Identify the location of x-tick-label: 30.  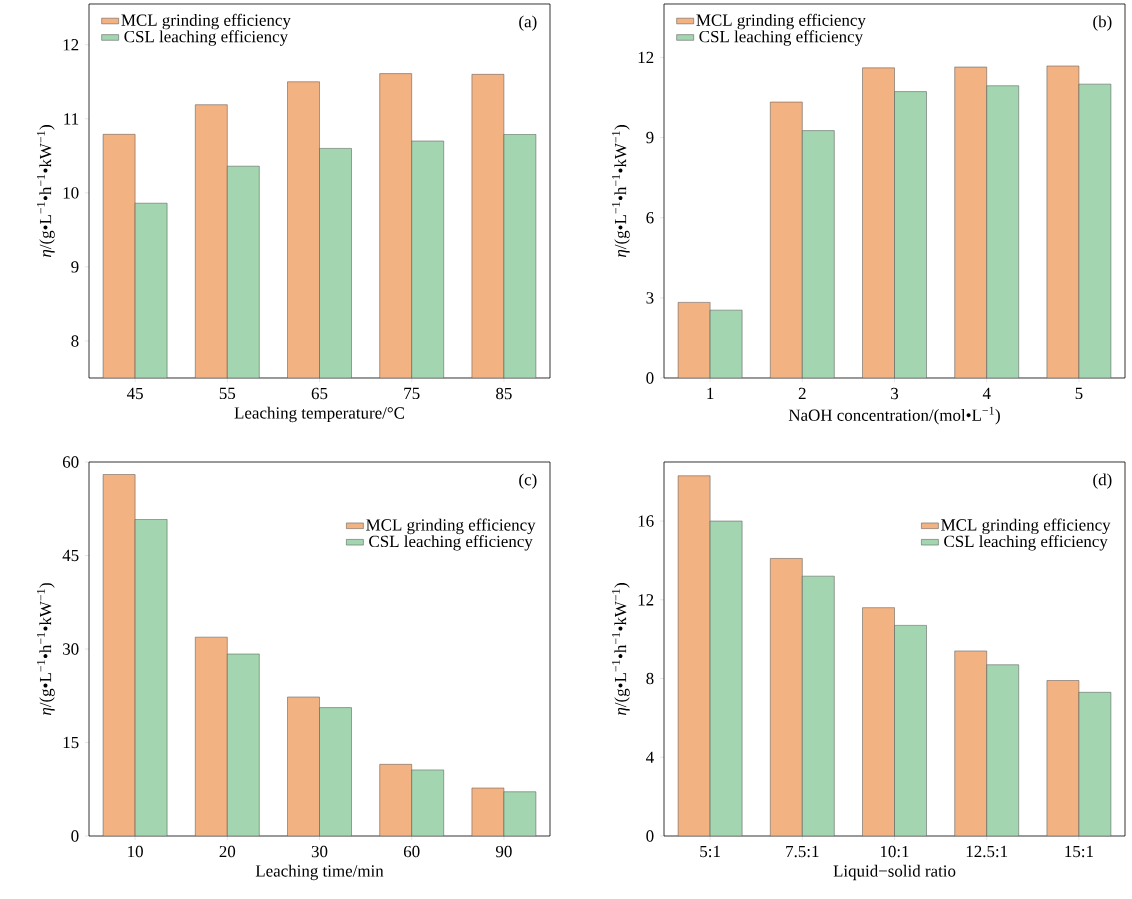
(319, 851).